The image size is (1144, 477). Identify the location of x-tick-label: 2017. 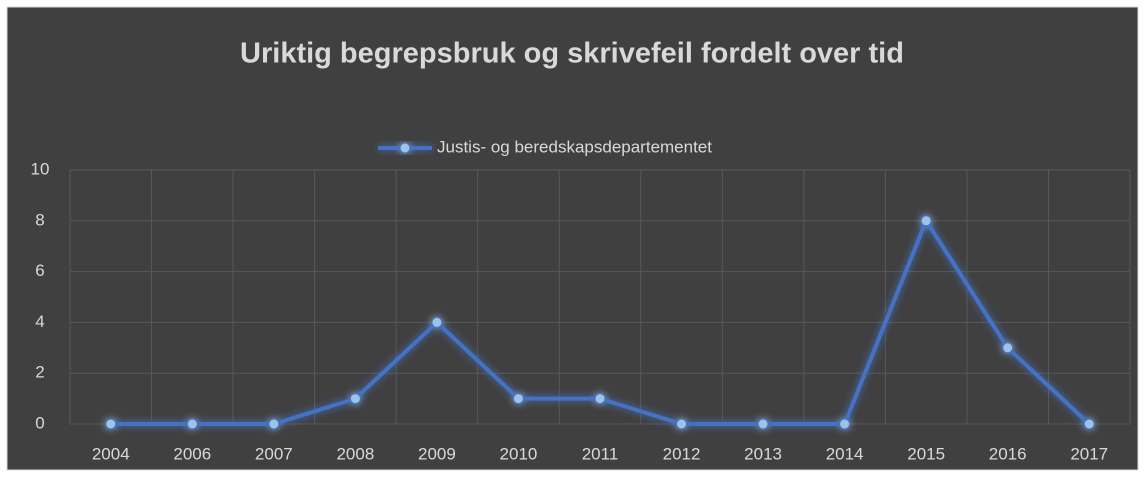
(1089, 453).